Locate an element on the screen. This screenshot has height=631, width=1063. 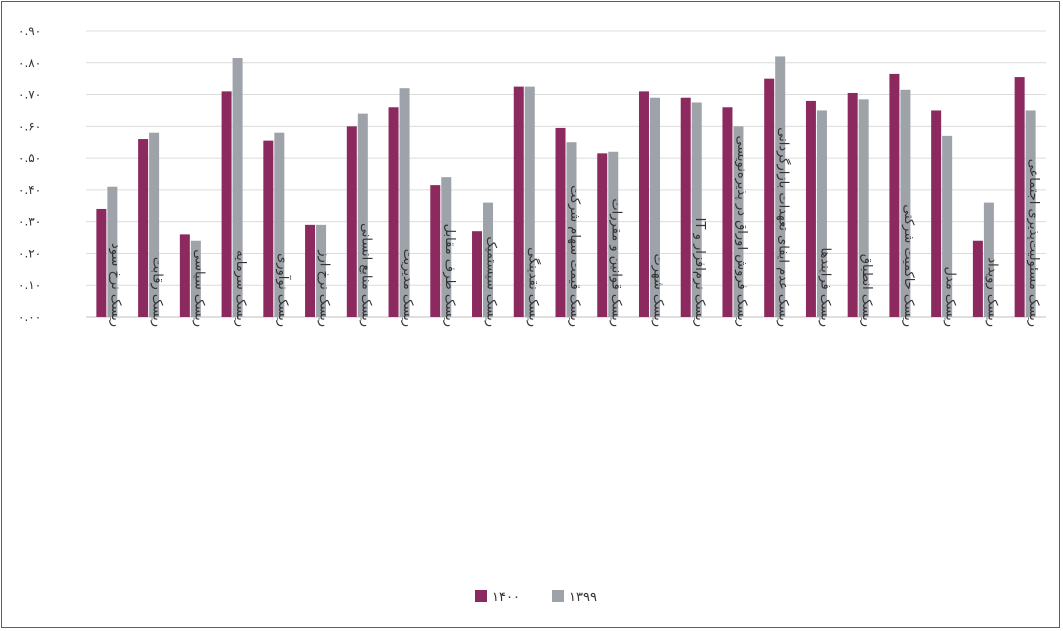
y-tick-label: ۰.۸۰ is located at coordinates (29, 63).